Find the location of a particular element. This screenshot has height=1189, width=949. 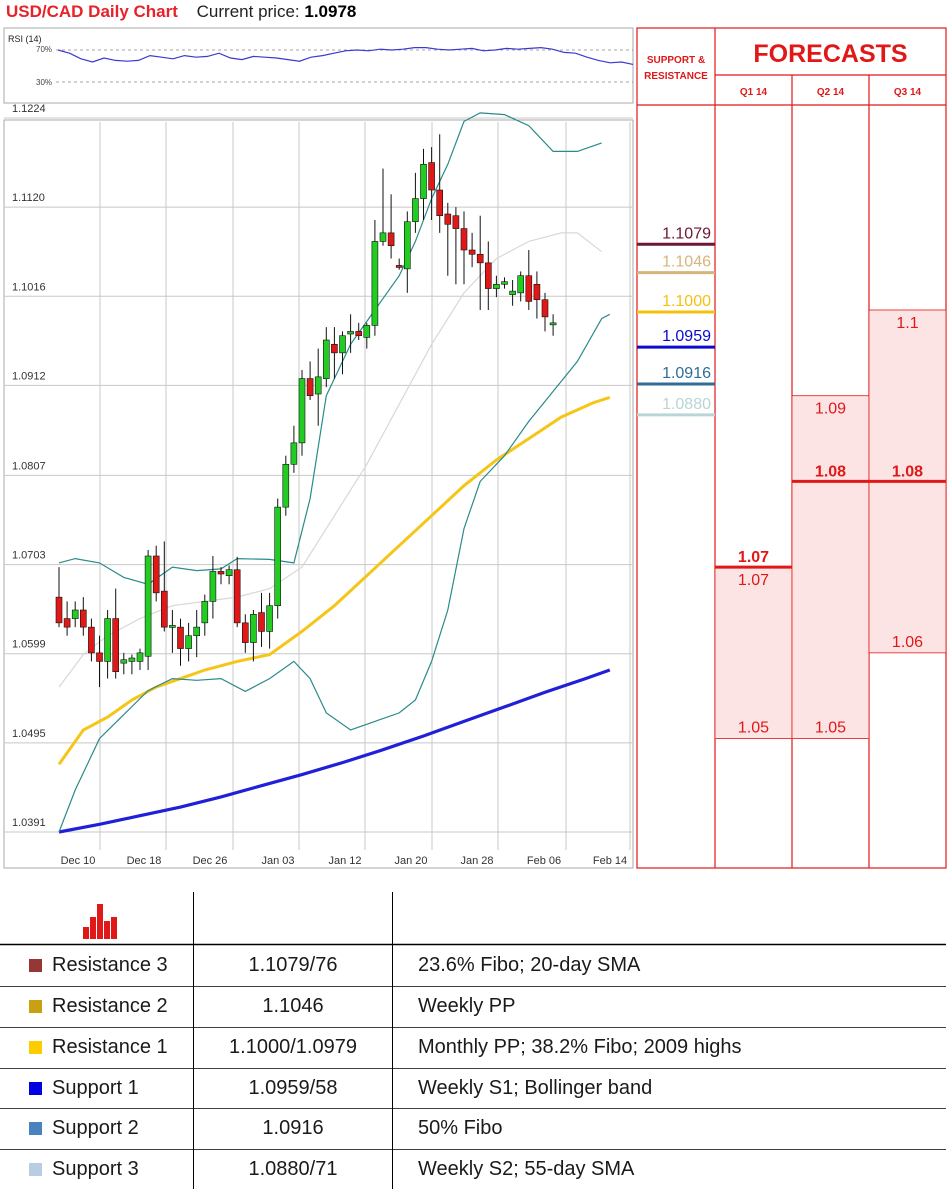

rsi-line is located at coordinates (345, 55).